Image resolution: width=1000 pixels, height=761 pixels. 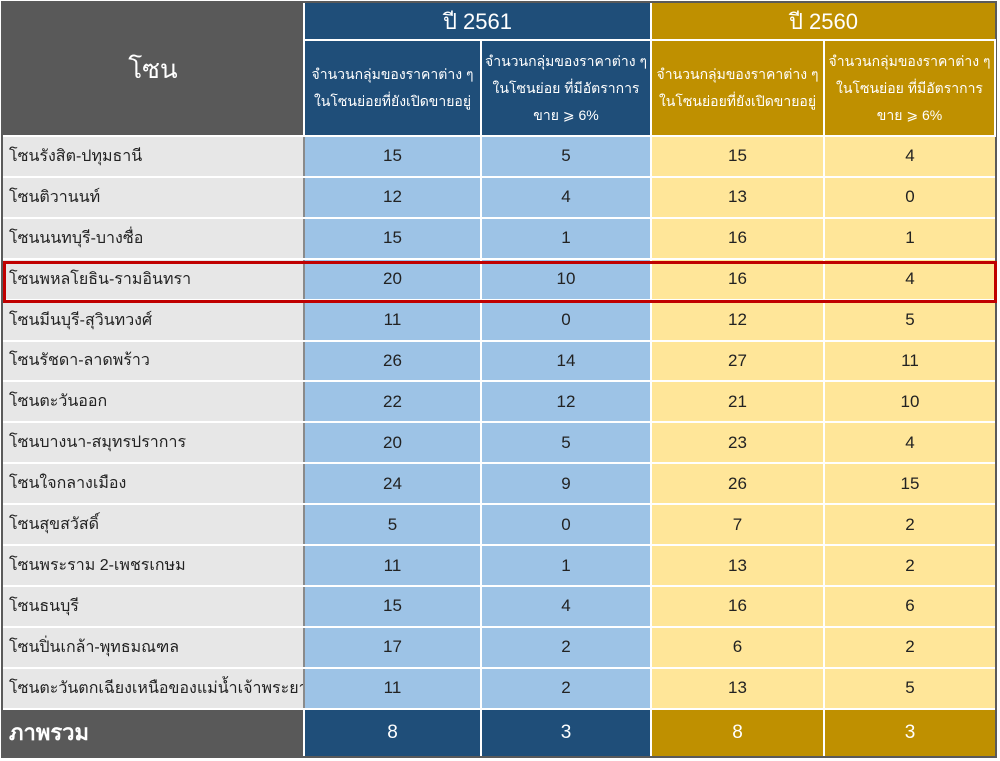 What do you see at coordinates (154, 238) in the screenshot?
I see `zone-name: โซนนนทบุรี-บางซื่อ` at bounding box center [154, 238].